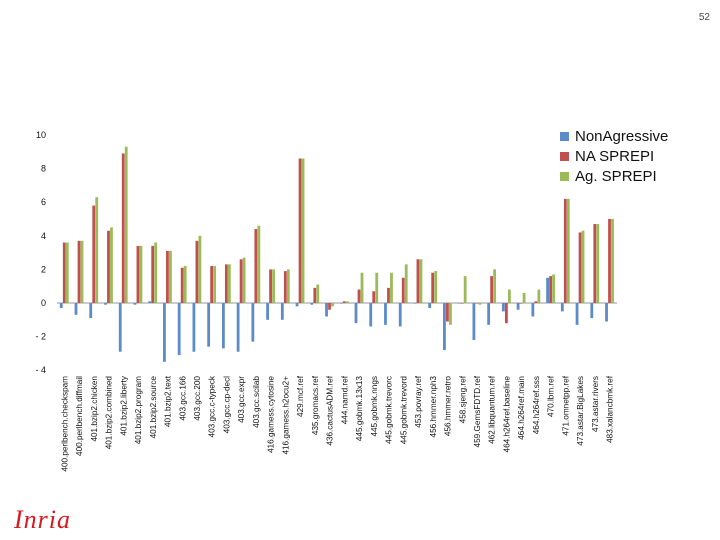 This screenshot has height=540, width=720. What do you see at coordinates (359, 409) in the screenshot?
I see `x-tick-label: 445.gobmk.13x13` at bounding box center [359, 409].